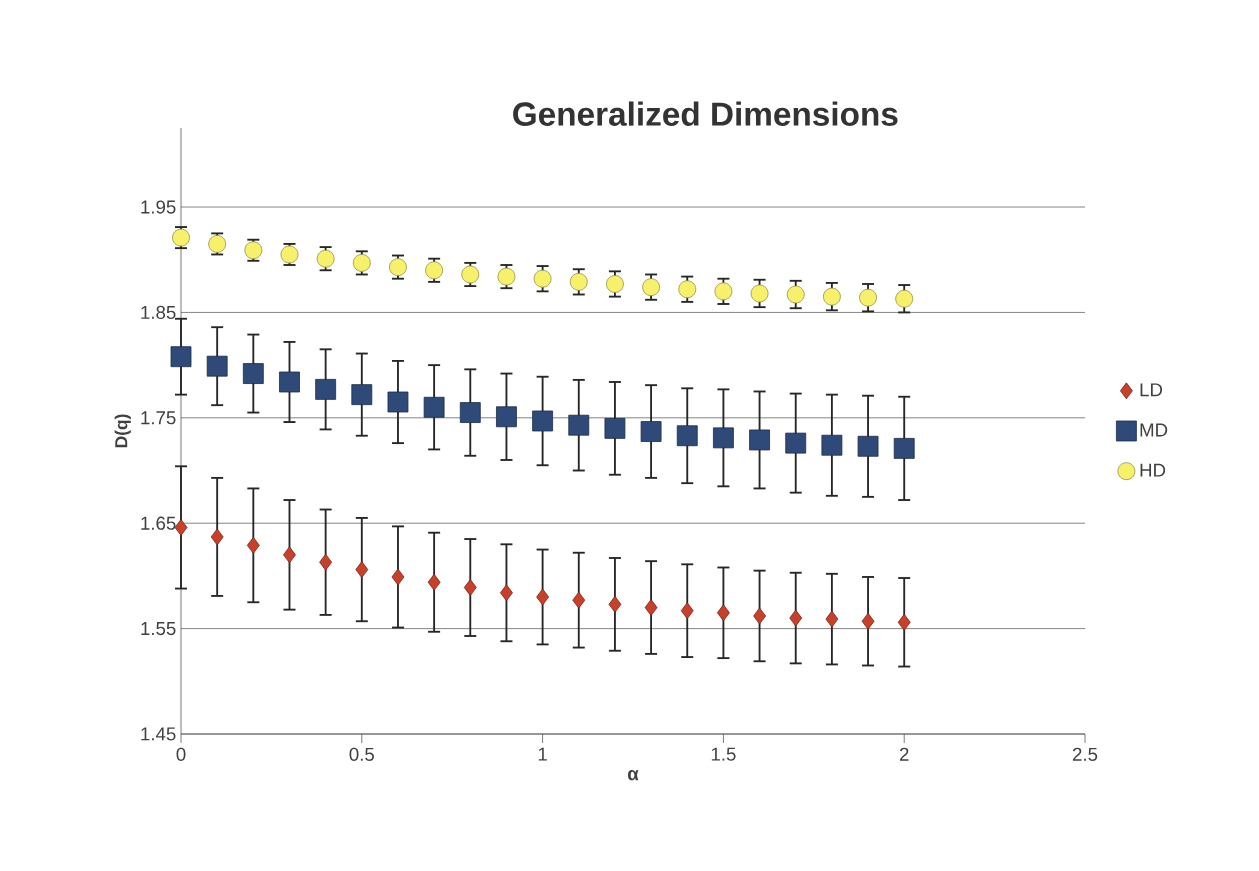 The height and width of the screenshot is (871, 1259). I want to click on x-tick-label: 1.5, so click(723, 754).